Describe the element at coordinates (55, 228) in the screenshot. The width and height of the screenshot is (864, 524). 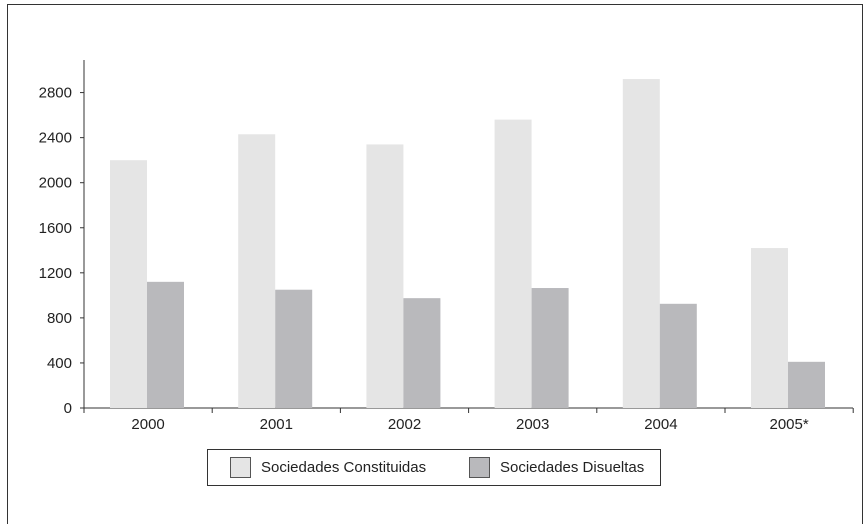
I see `y-tick-label: 1600` at that location.